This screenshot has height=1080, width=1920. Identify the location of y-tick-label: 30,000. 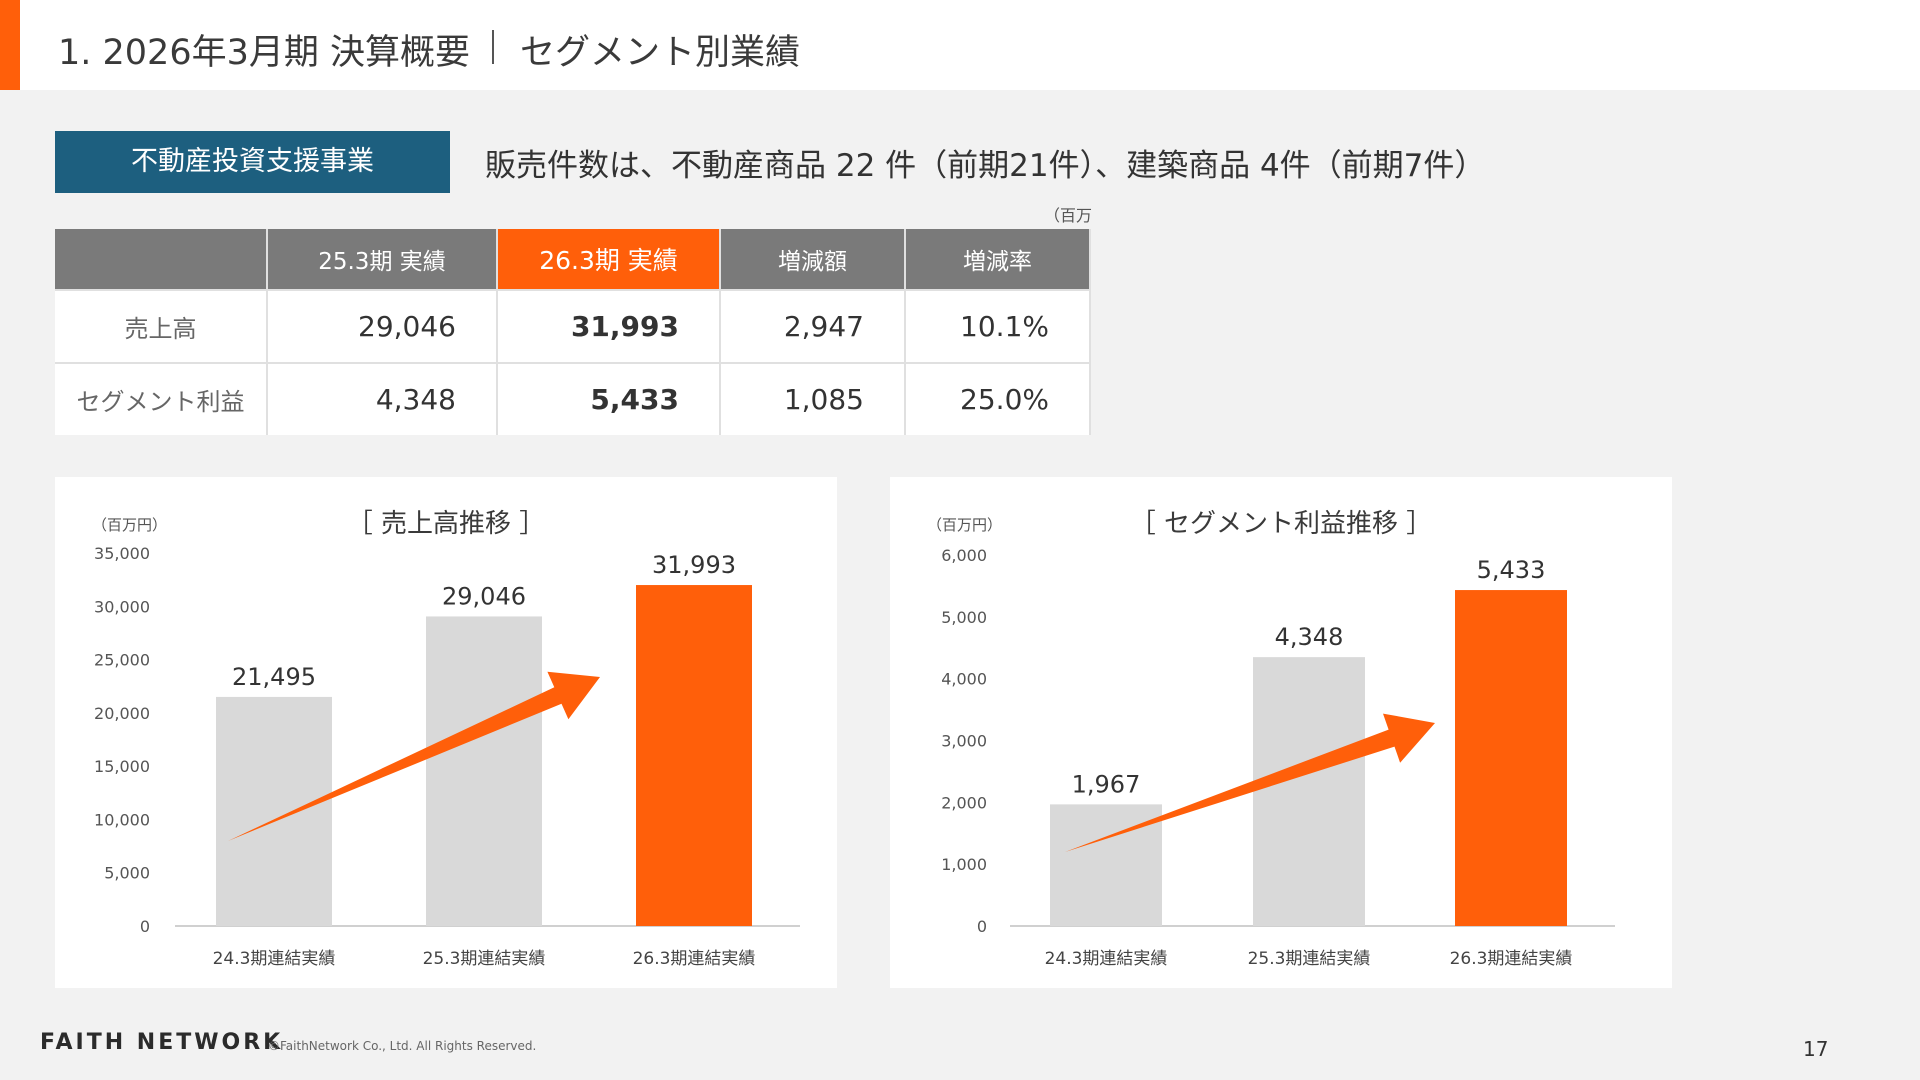
(122, 606).